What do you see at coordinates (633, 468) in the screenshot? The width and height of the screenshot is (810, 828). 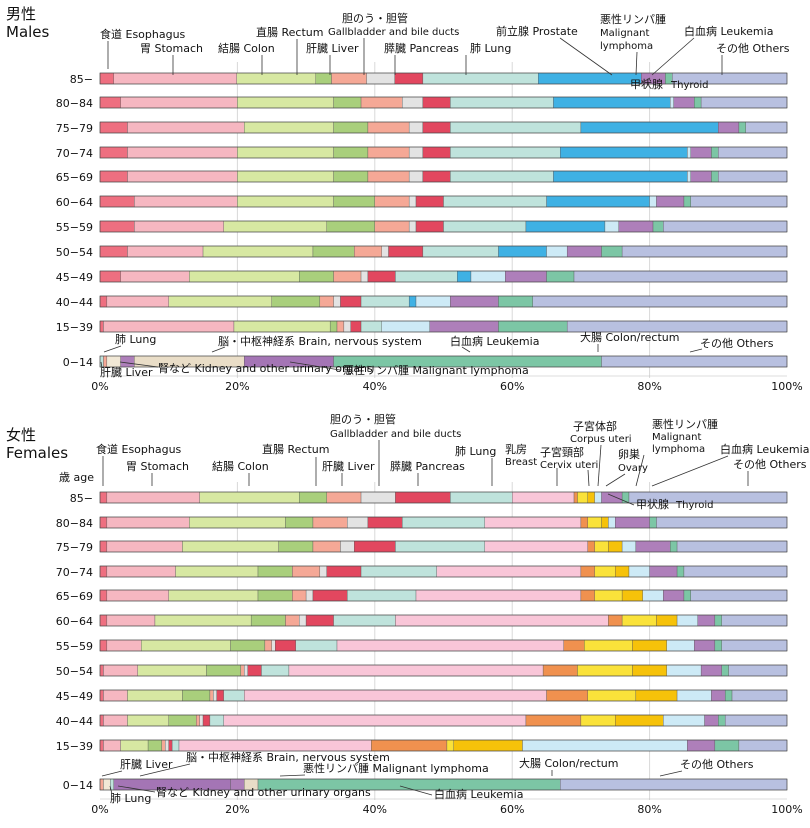 I see `label-ovary-en: Ovary` at bounding box center [633, 468].